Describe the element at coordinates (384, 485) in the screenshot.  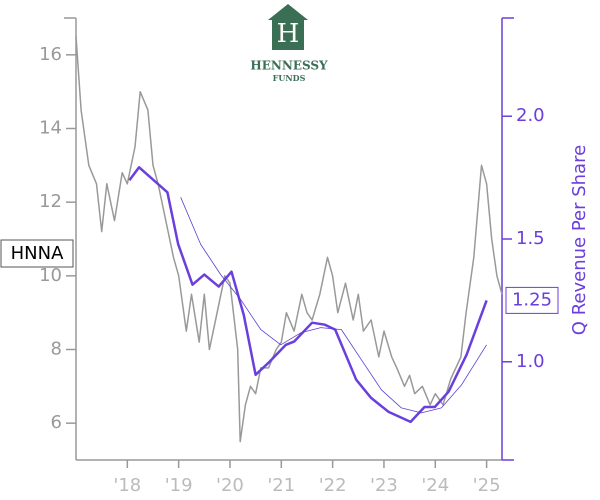
I see `x-tick-label: '23` at that location.